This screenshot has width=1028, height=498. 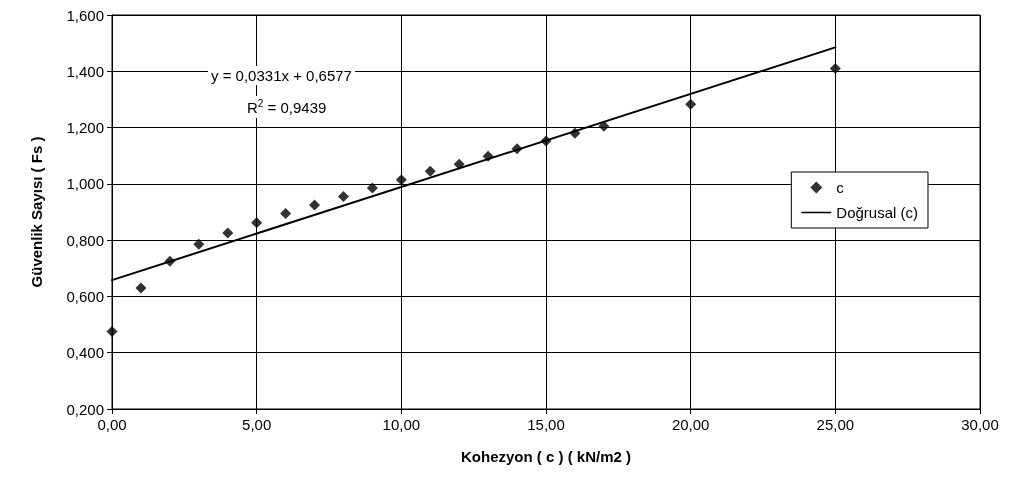 What do you see at coordinates (877, 212) in the screenshot?
I see `legend-label: Doğrusal (c)` at bounding box center [877, 212].